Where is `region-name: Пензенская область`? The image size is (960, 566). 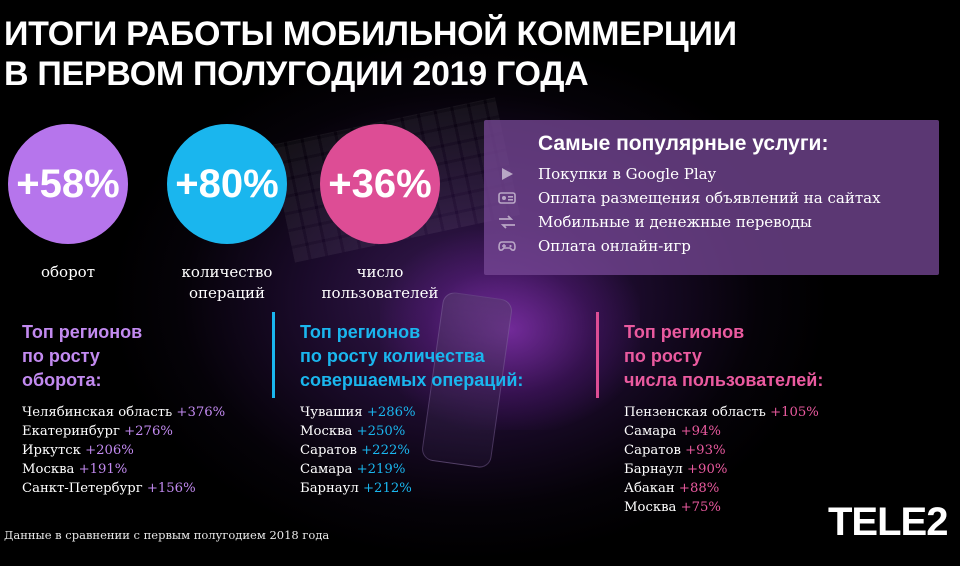
region-name: Пензенская область is located at coordinates (695, 412).